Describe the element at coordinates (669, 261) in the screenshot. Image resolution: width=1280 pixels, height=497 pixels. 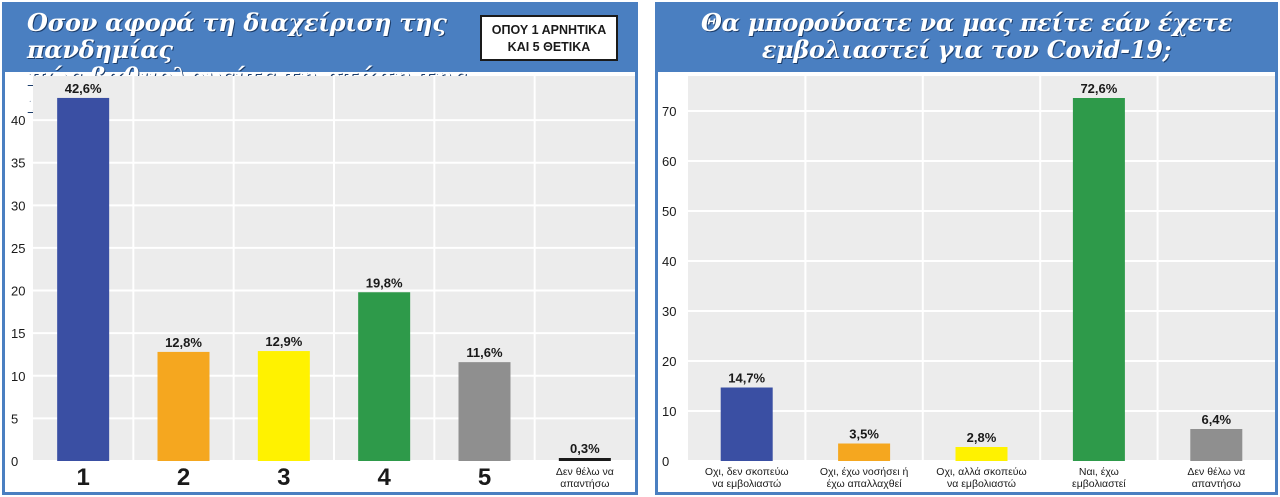
I see `right-y-tick-label: 40` at that location.